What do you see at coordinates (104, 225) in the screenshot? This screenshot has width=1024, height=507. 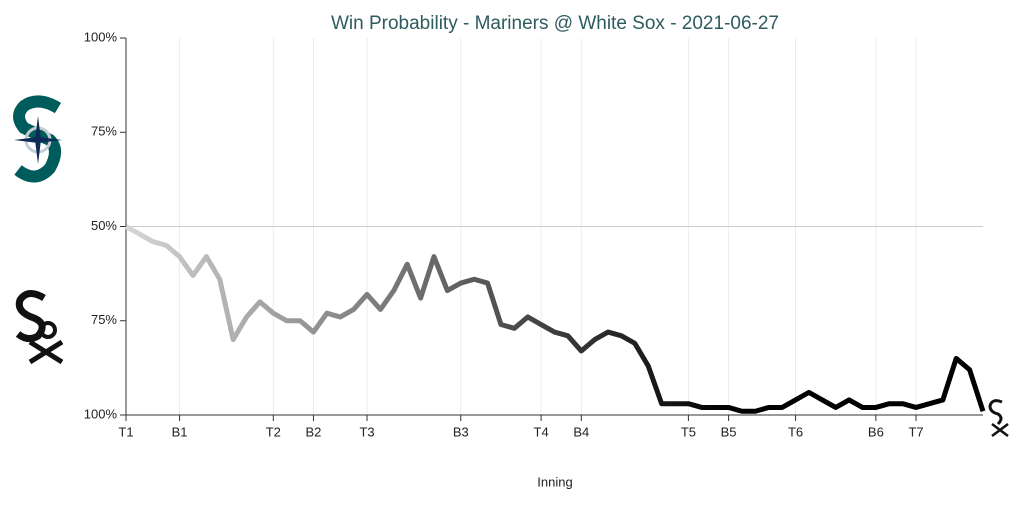 I see `y-tick-label: 50%` at bounding box center [104, 225].